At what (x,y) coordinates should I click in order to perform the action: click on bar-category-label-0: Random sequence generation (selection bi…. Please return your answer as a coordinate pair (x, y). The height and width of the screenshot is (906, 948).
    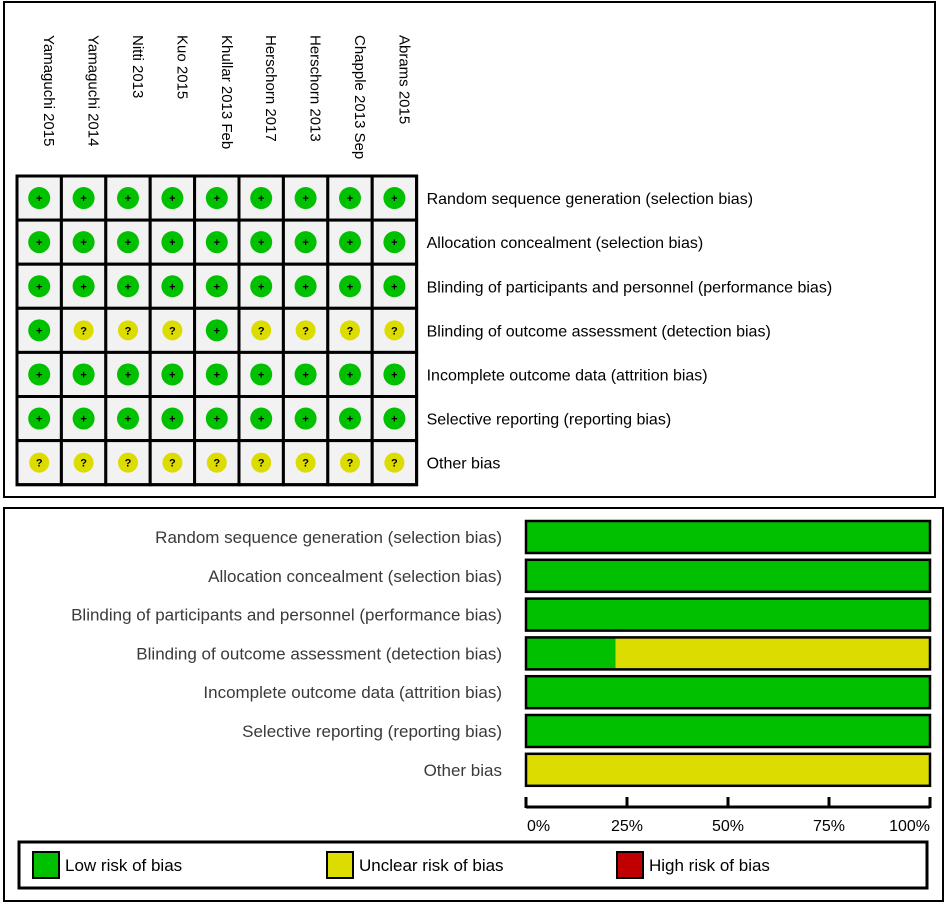
    Looking at the image, I should click on (328, 537).